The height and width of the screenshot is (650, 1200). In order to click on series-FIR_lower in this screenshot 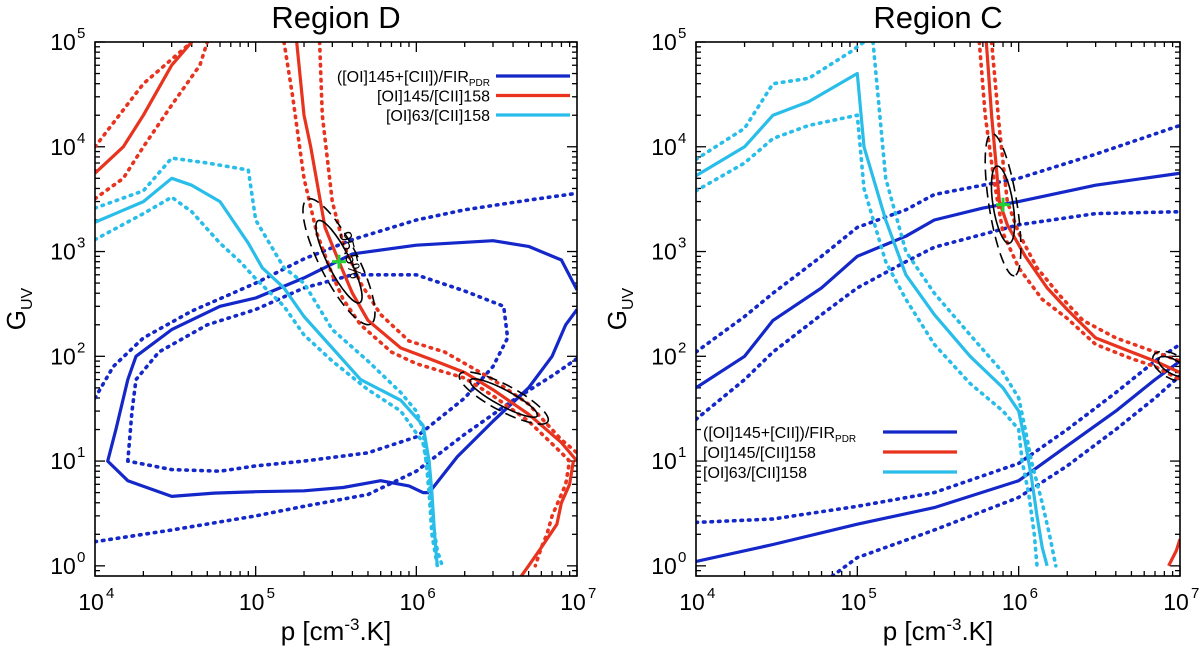, I will do `click(336, 450)`.